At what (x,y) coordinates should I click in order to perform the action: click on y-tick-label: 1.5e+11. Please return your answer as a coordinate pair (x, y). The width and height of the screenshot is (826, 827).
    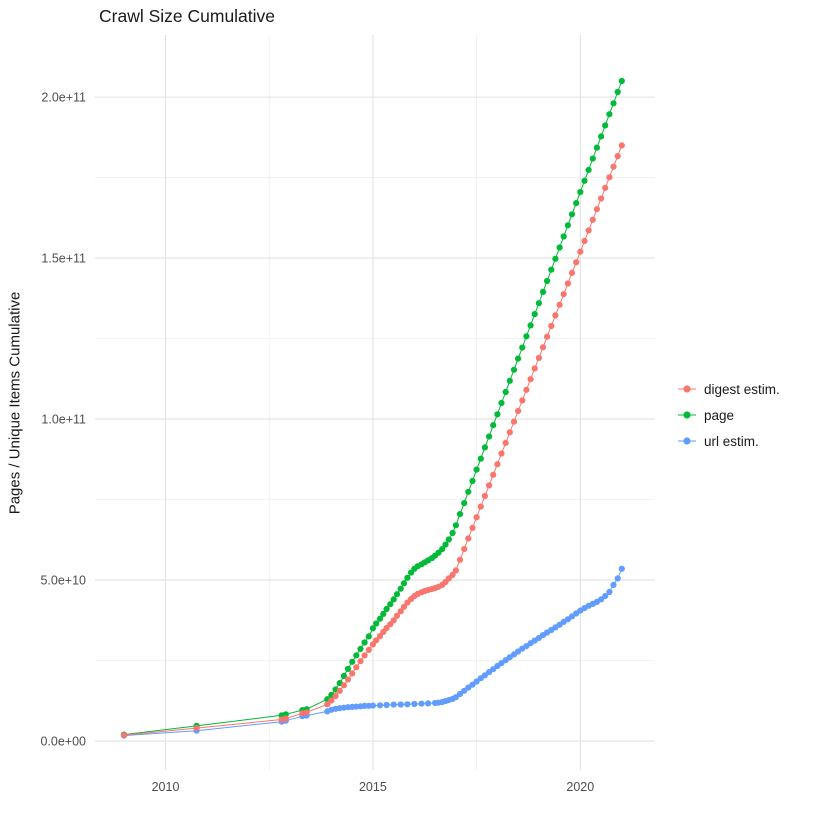
    Looking at the image, I should click on (63, 258).